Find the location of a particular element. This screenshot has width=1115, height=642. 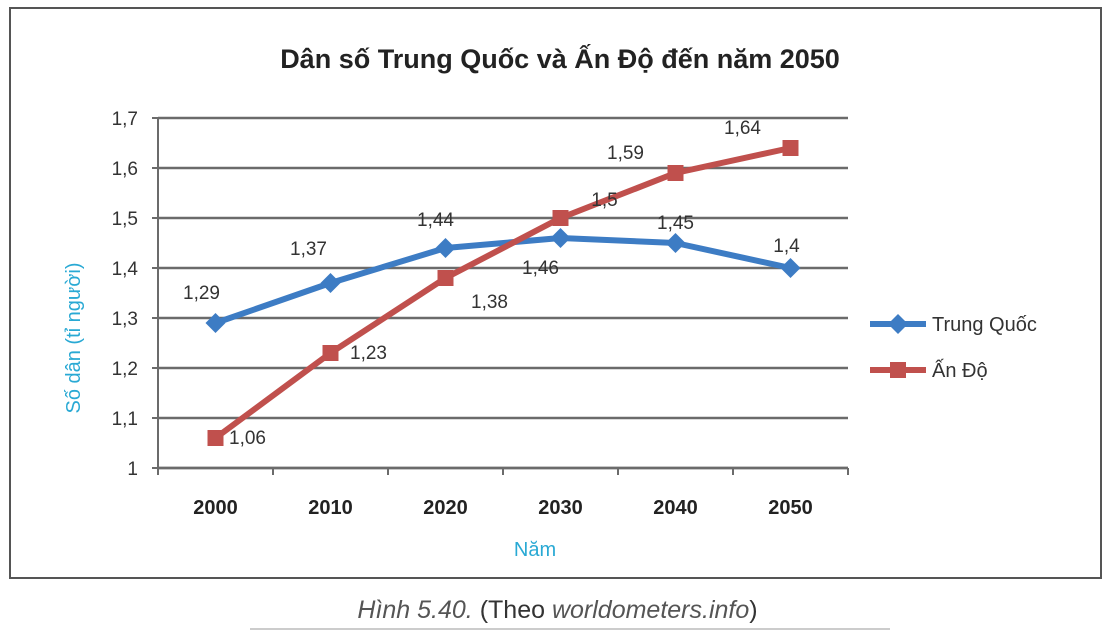

data-label: 1,44 is located at coordinates (435, 220).